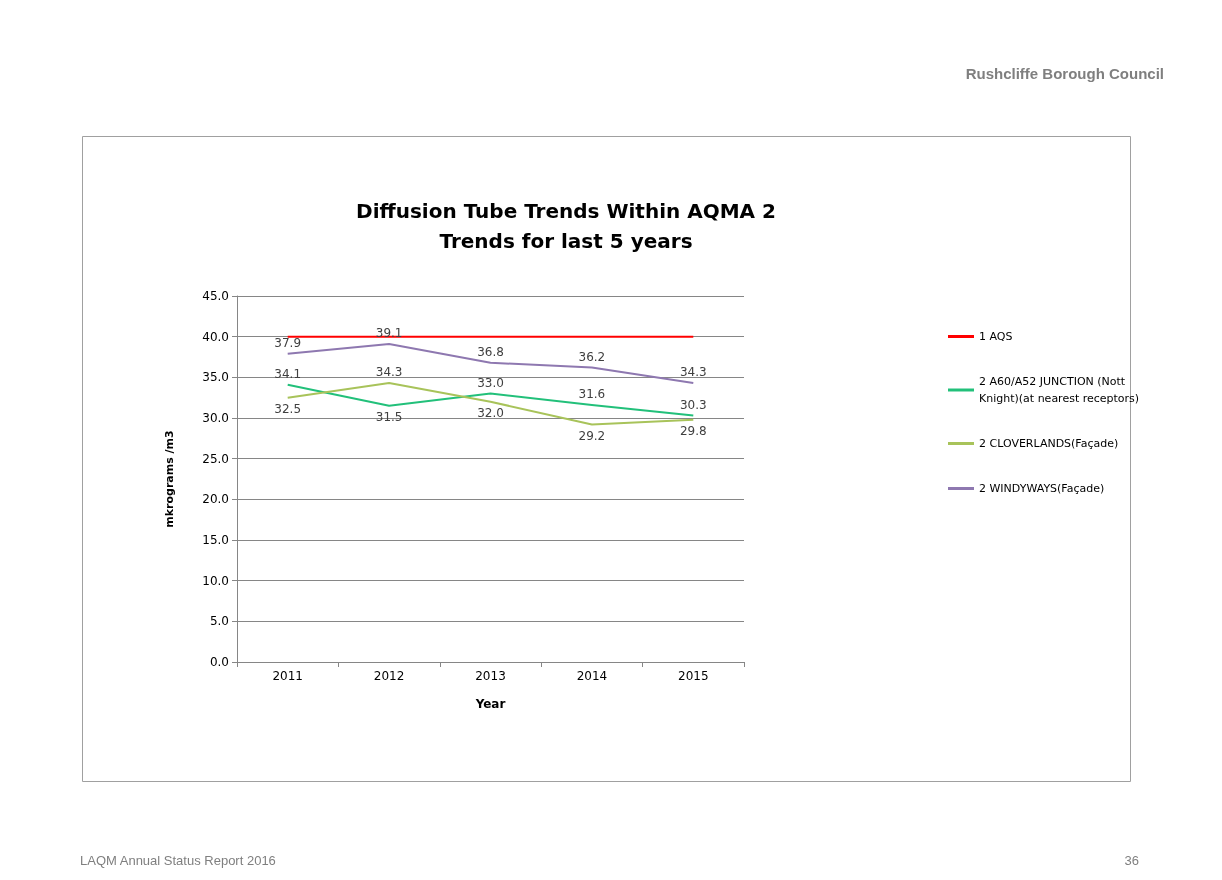  Describe the element at coordinates (490, 382) in the screenshot. I see `data-label: 33.0` at that location.